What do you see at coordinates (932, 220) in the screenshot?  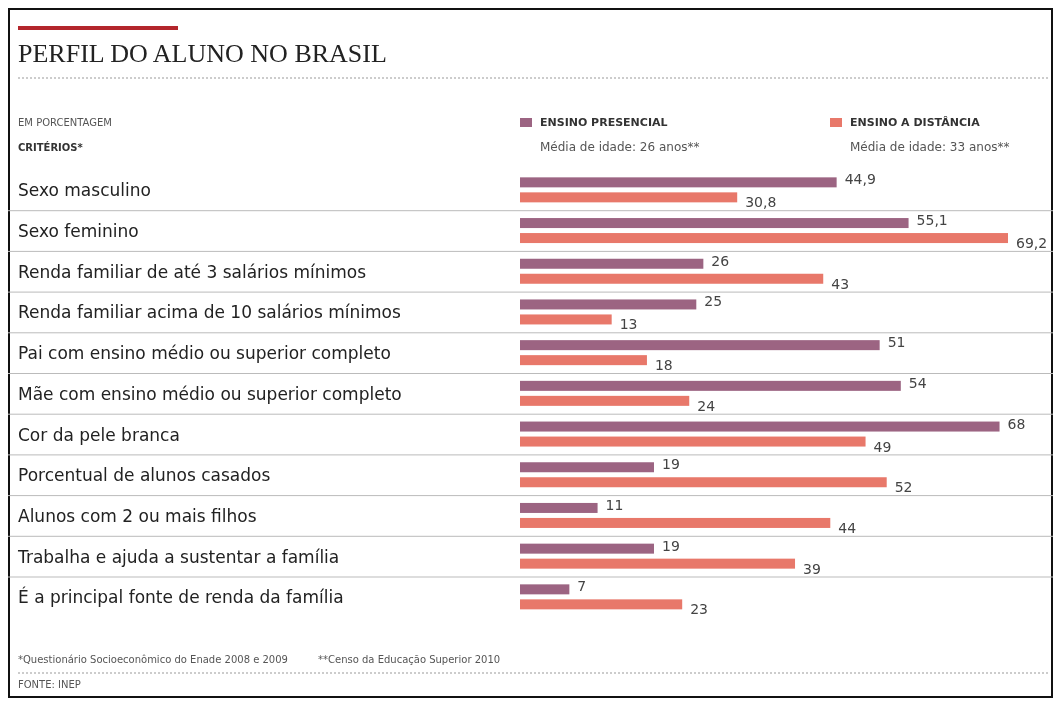 I see `data-label: 55,1` at bounding box center [932, 220].